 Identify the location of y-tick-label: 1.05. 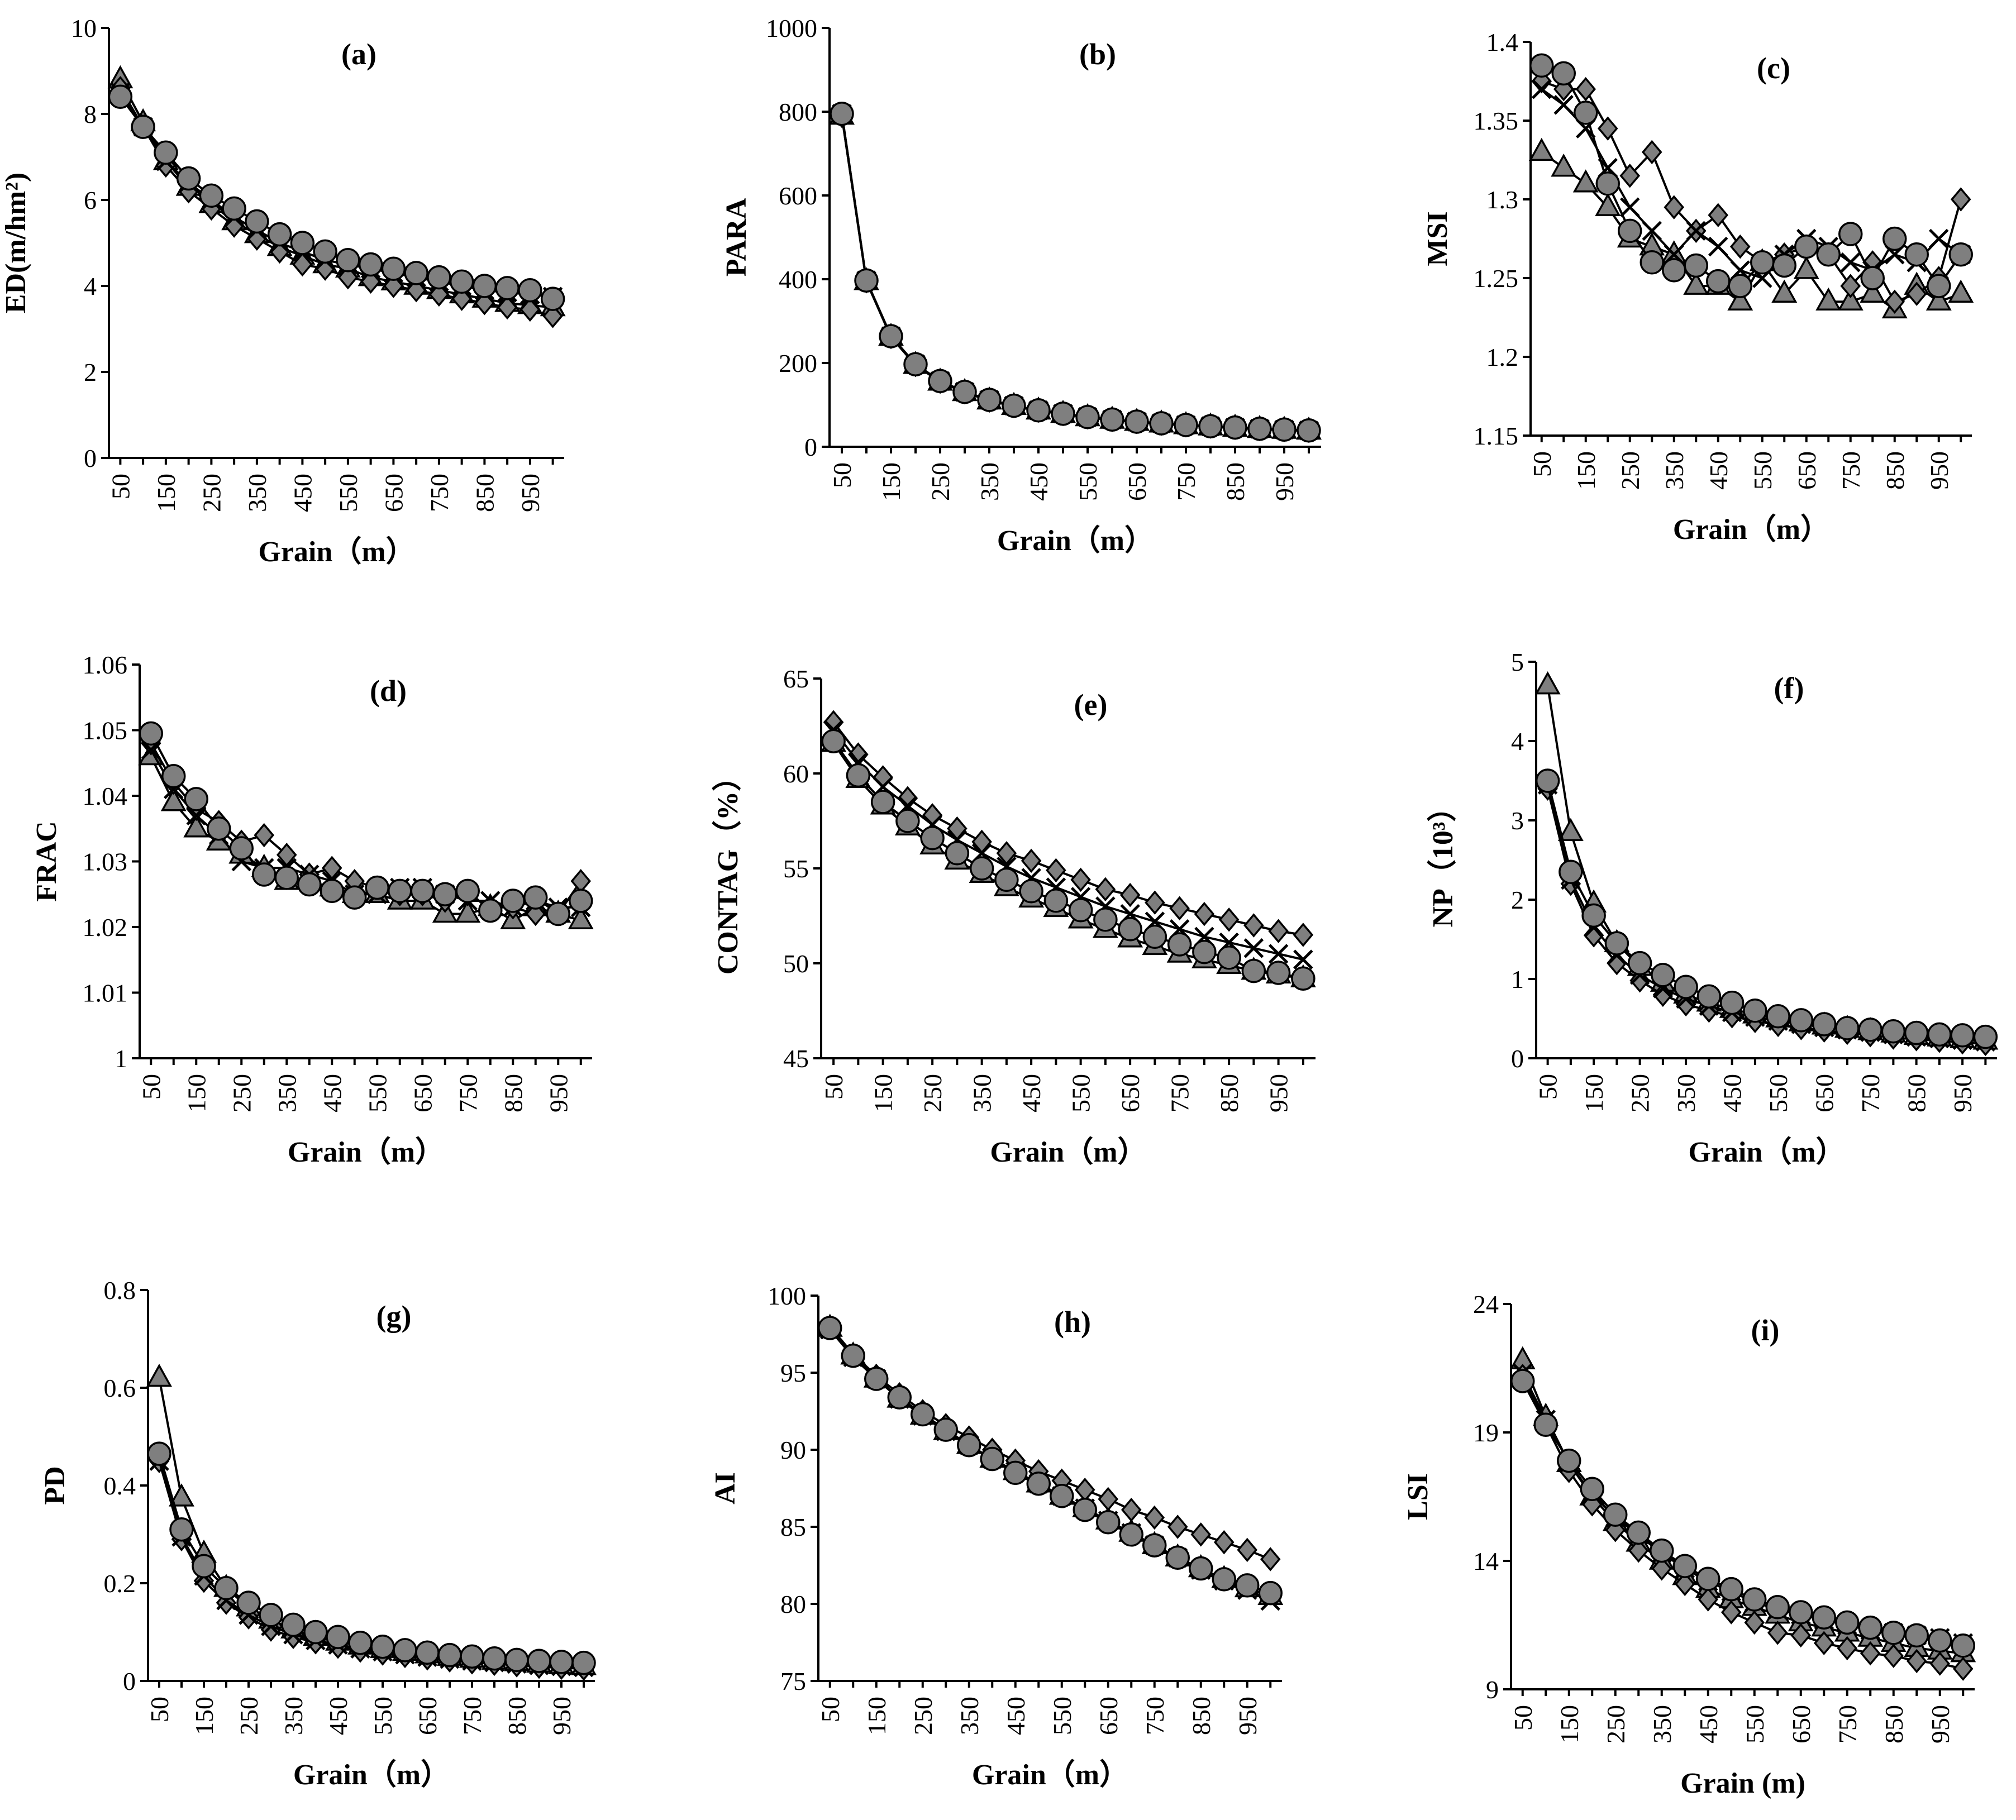
(105, 731).